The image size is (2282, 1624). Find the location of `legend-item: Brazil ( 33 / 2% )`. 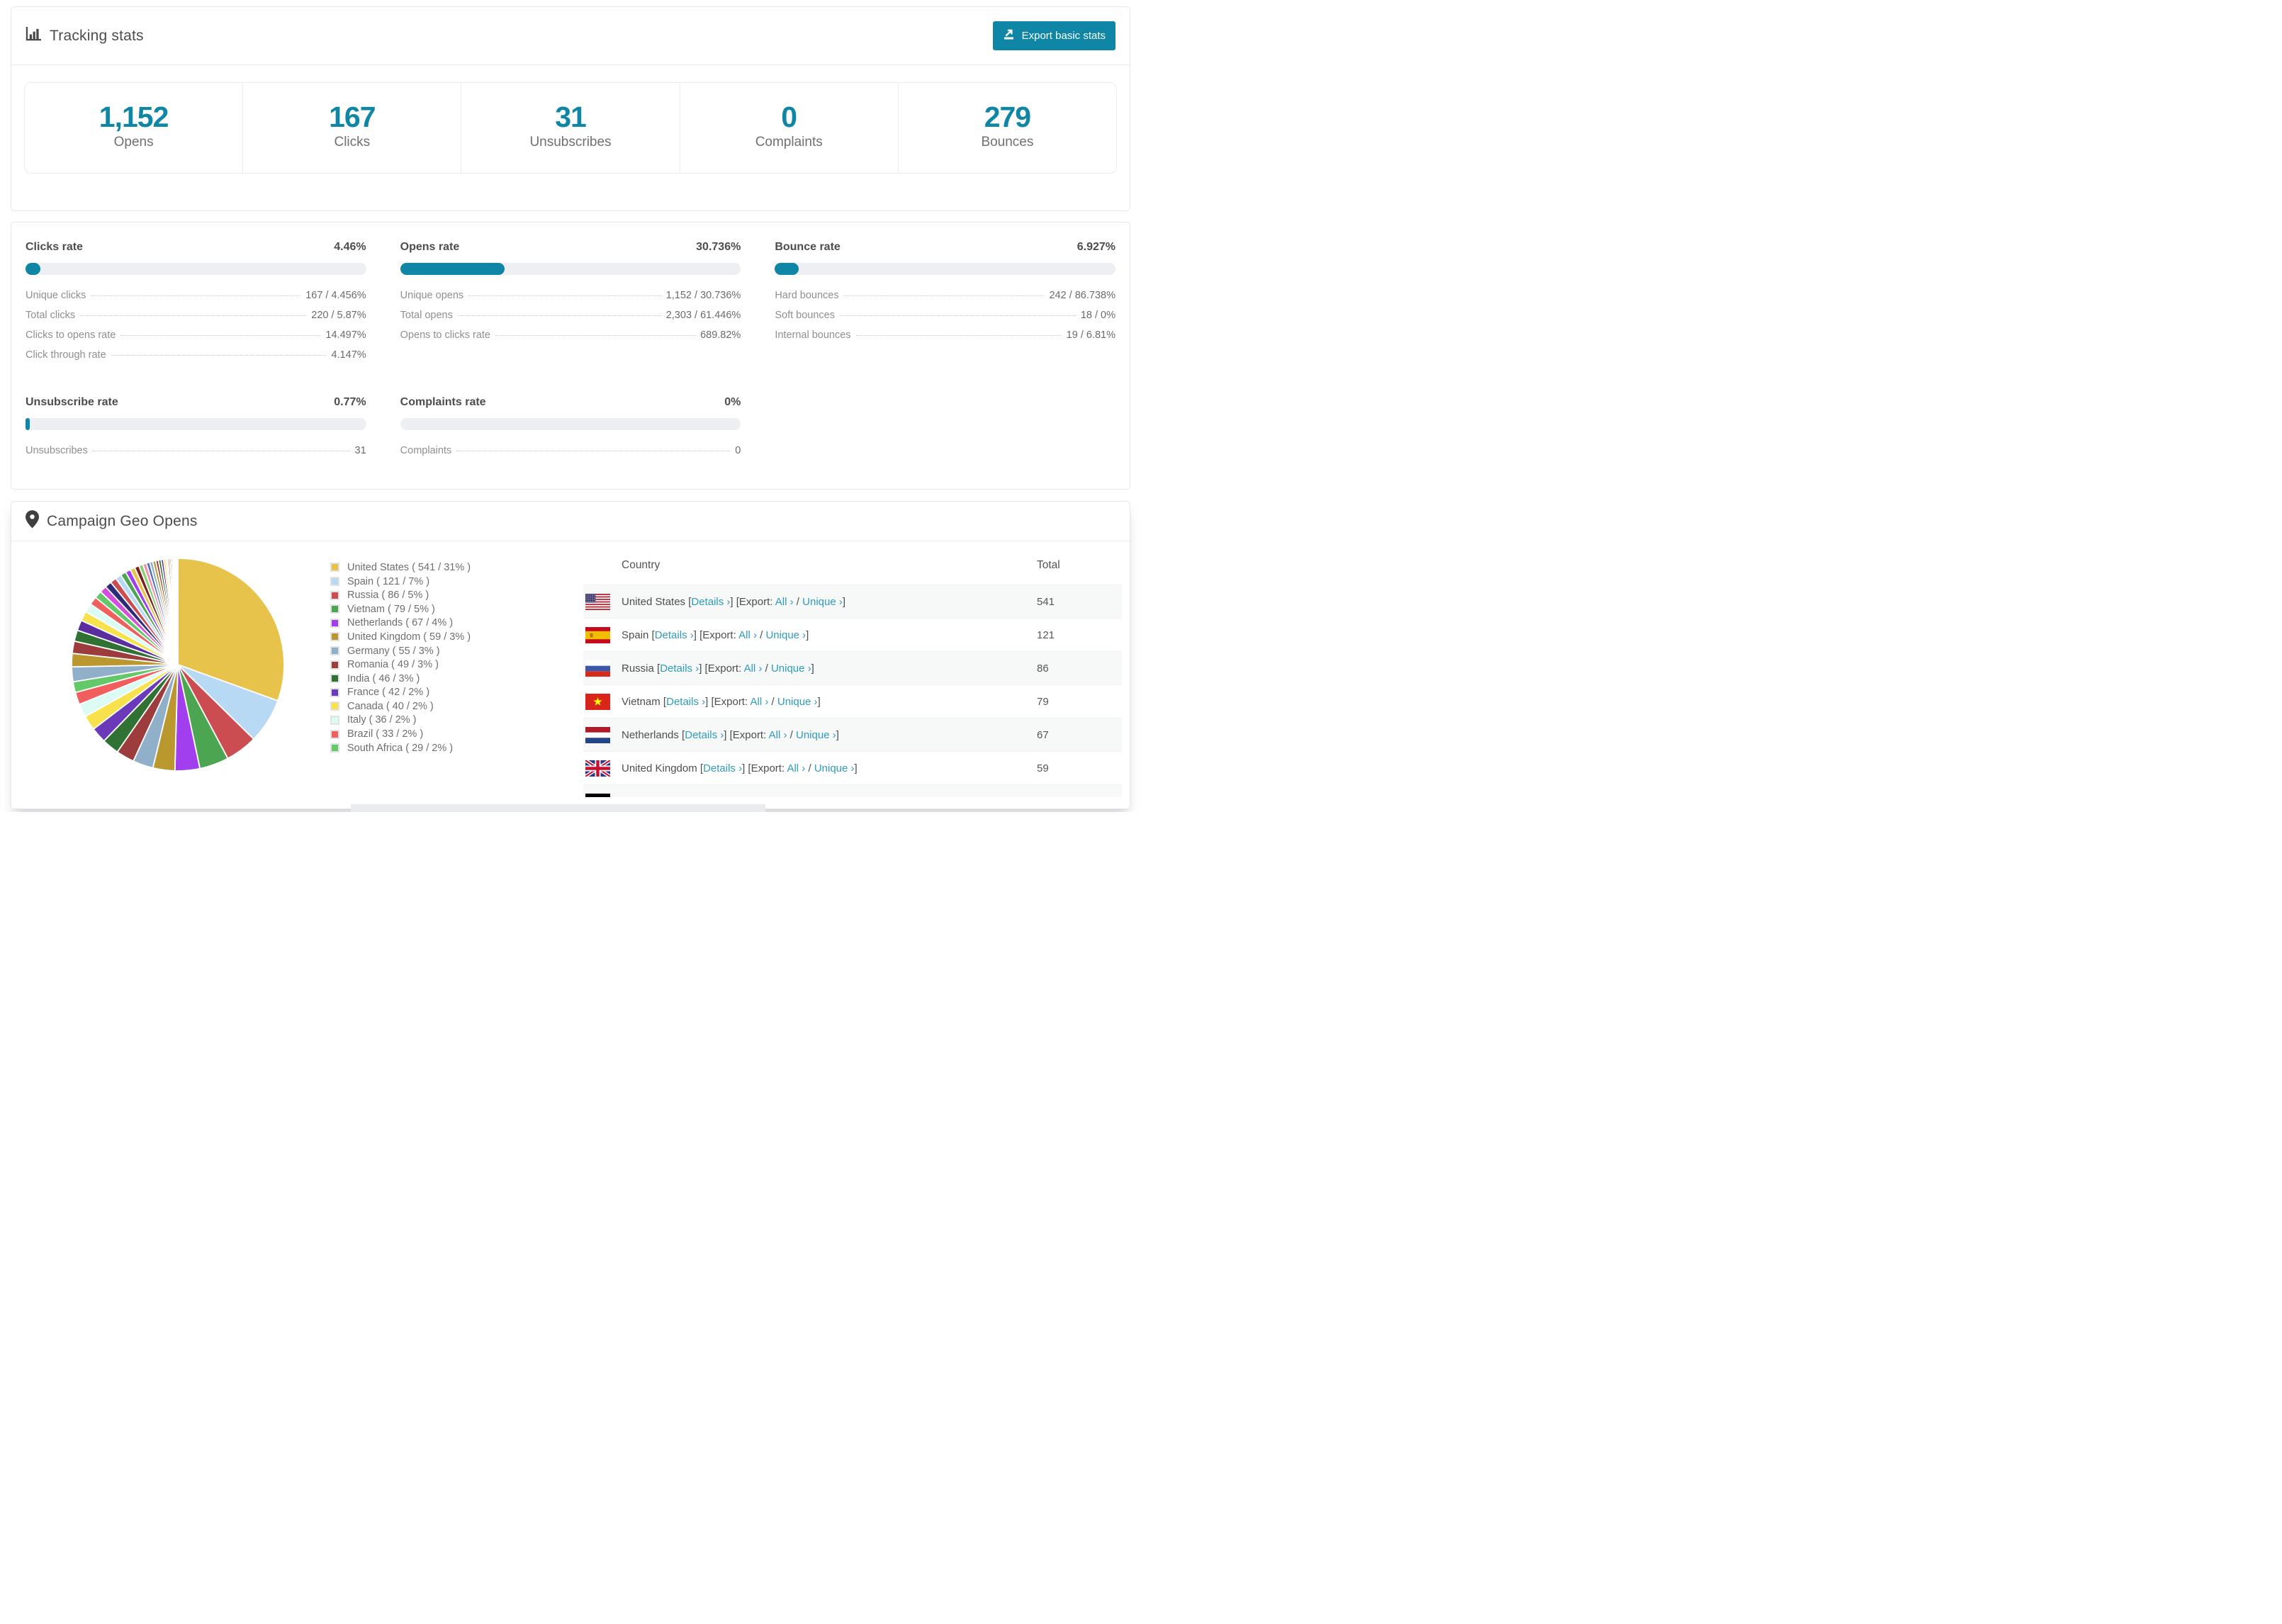

legend-item: Brazil ( 33 / 2% ) is located at coordinates (400, 734).